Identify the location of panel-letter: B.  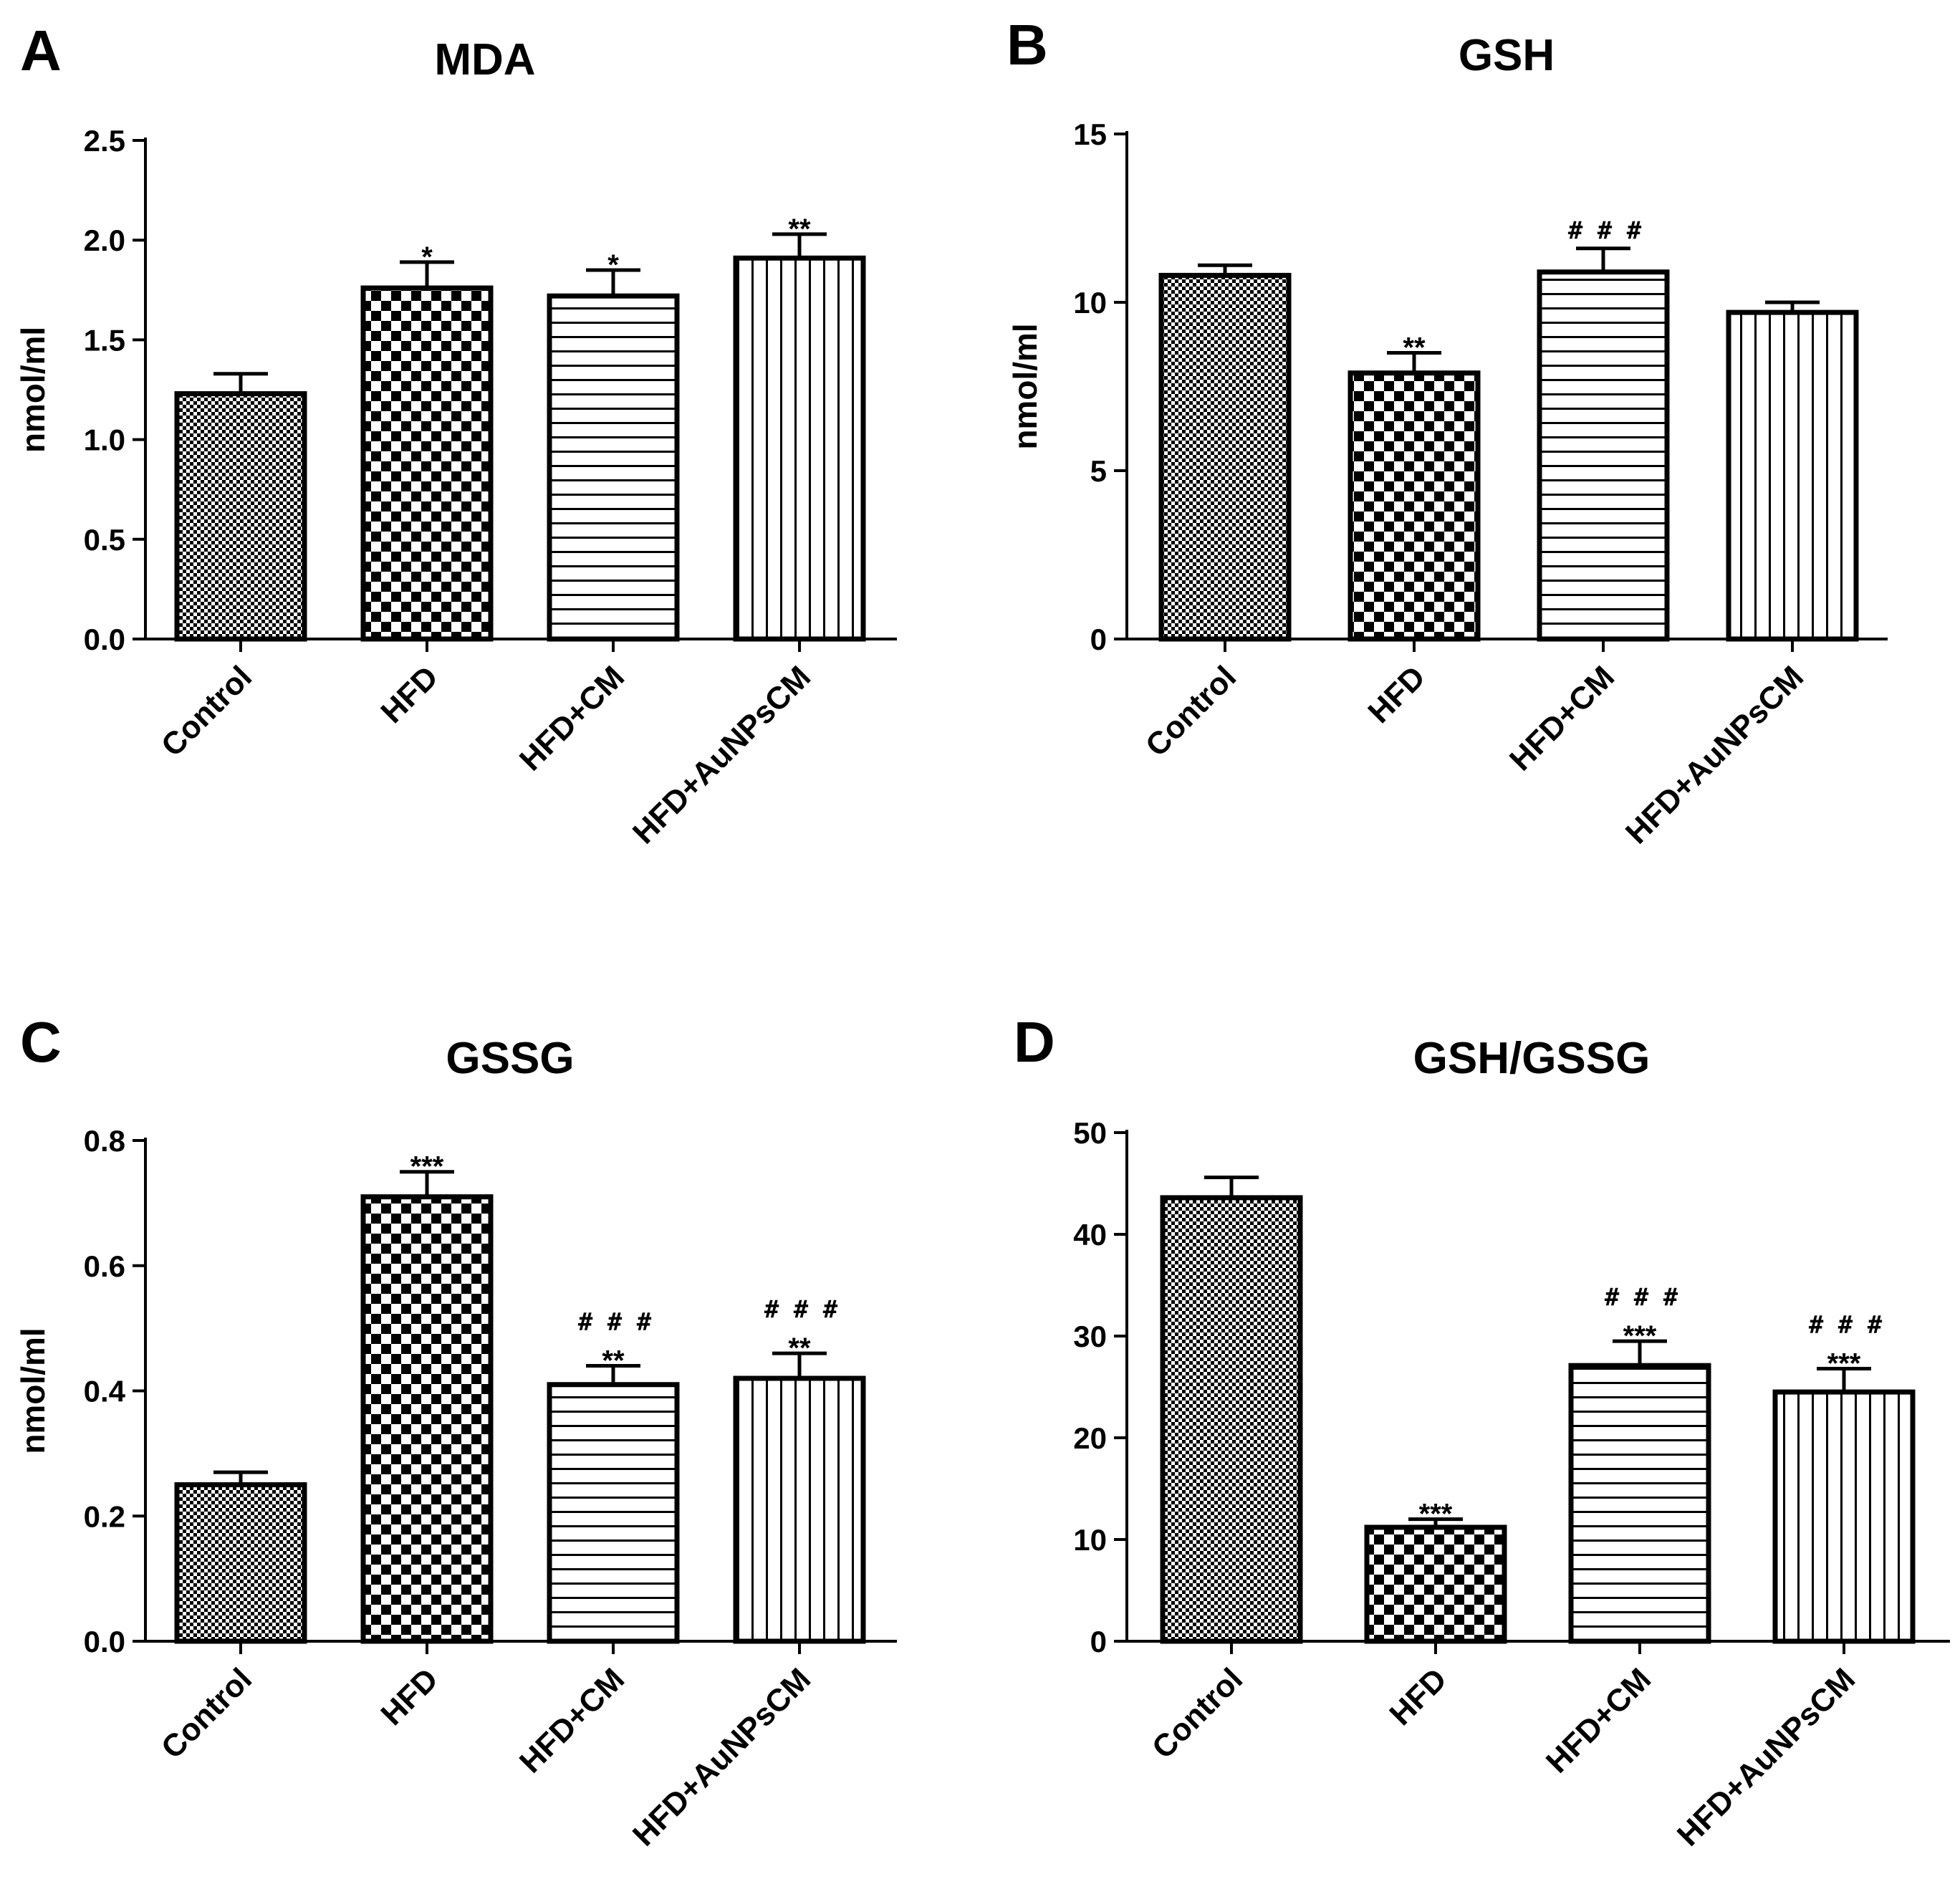
(1028, 45).